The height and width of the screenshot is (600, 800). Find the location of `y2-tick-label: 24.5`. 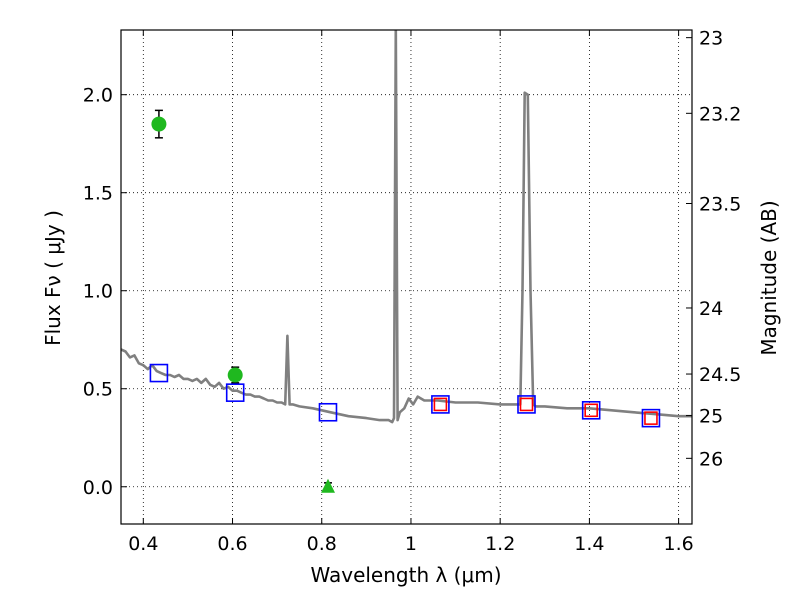

y2-tick-label: 24.5 is located at coordinates (720, 375).